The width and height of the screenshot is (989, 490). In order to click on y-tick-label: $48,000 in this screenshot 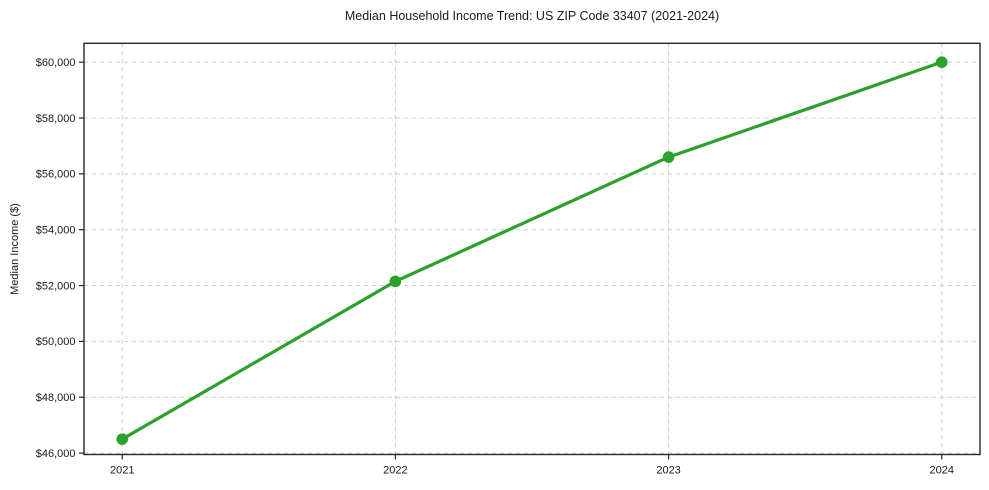, I will do `click(56, 398)`.